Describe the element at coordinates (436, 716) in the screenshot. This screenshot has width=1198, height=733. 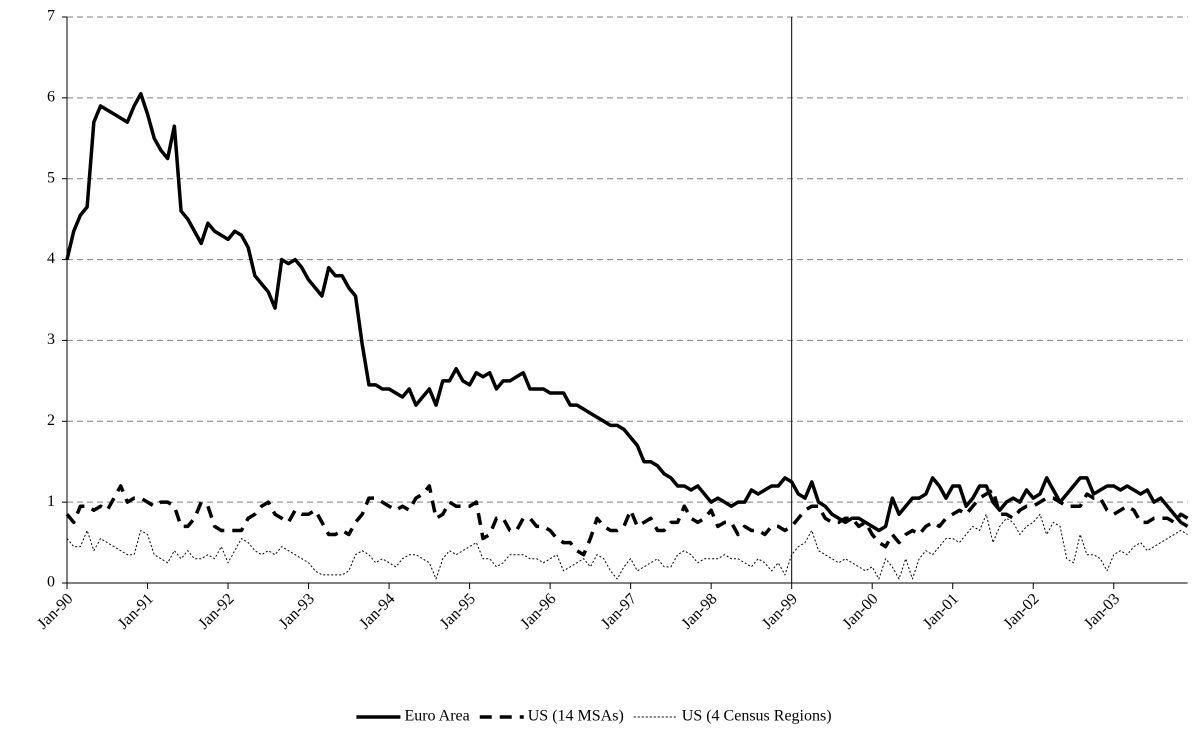
I see `legend-label: Euro Area` at that location.